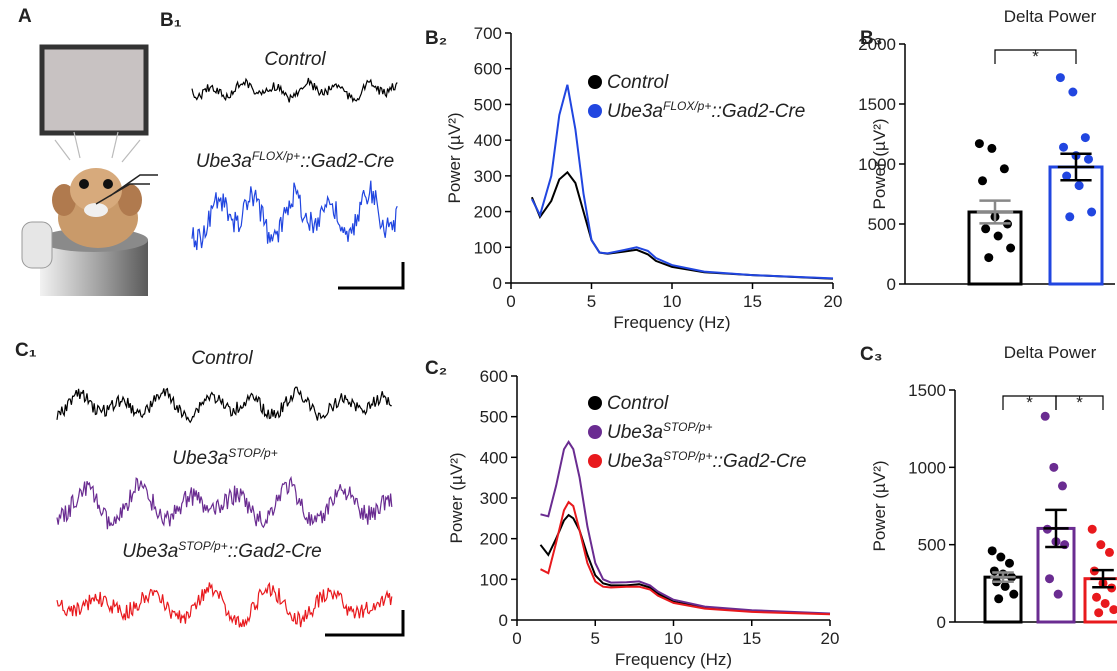 The width and height of the screenshot is (1117, 671). What do you see at coordinates (89, 170) in the screenshot?
I see `mouse-illustration` at bounding box center [89, 170].